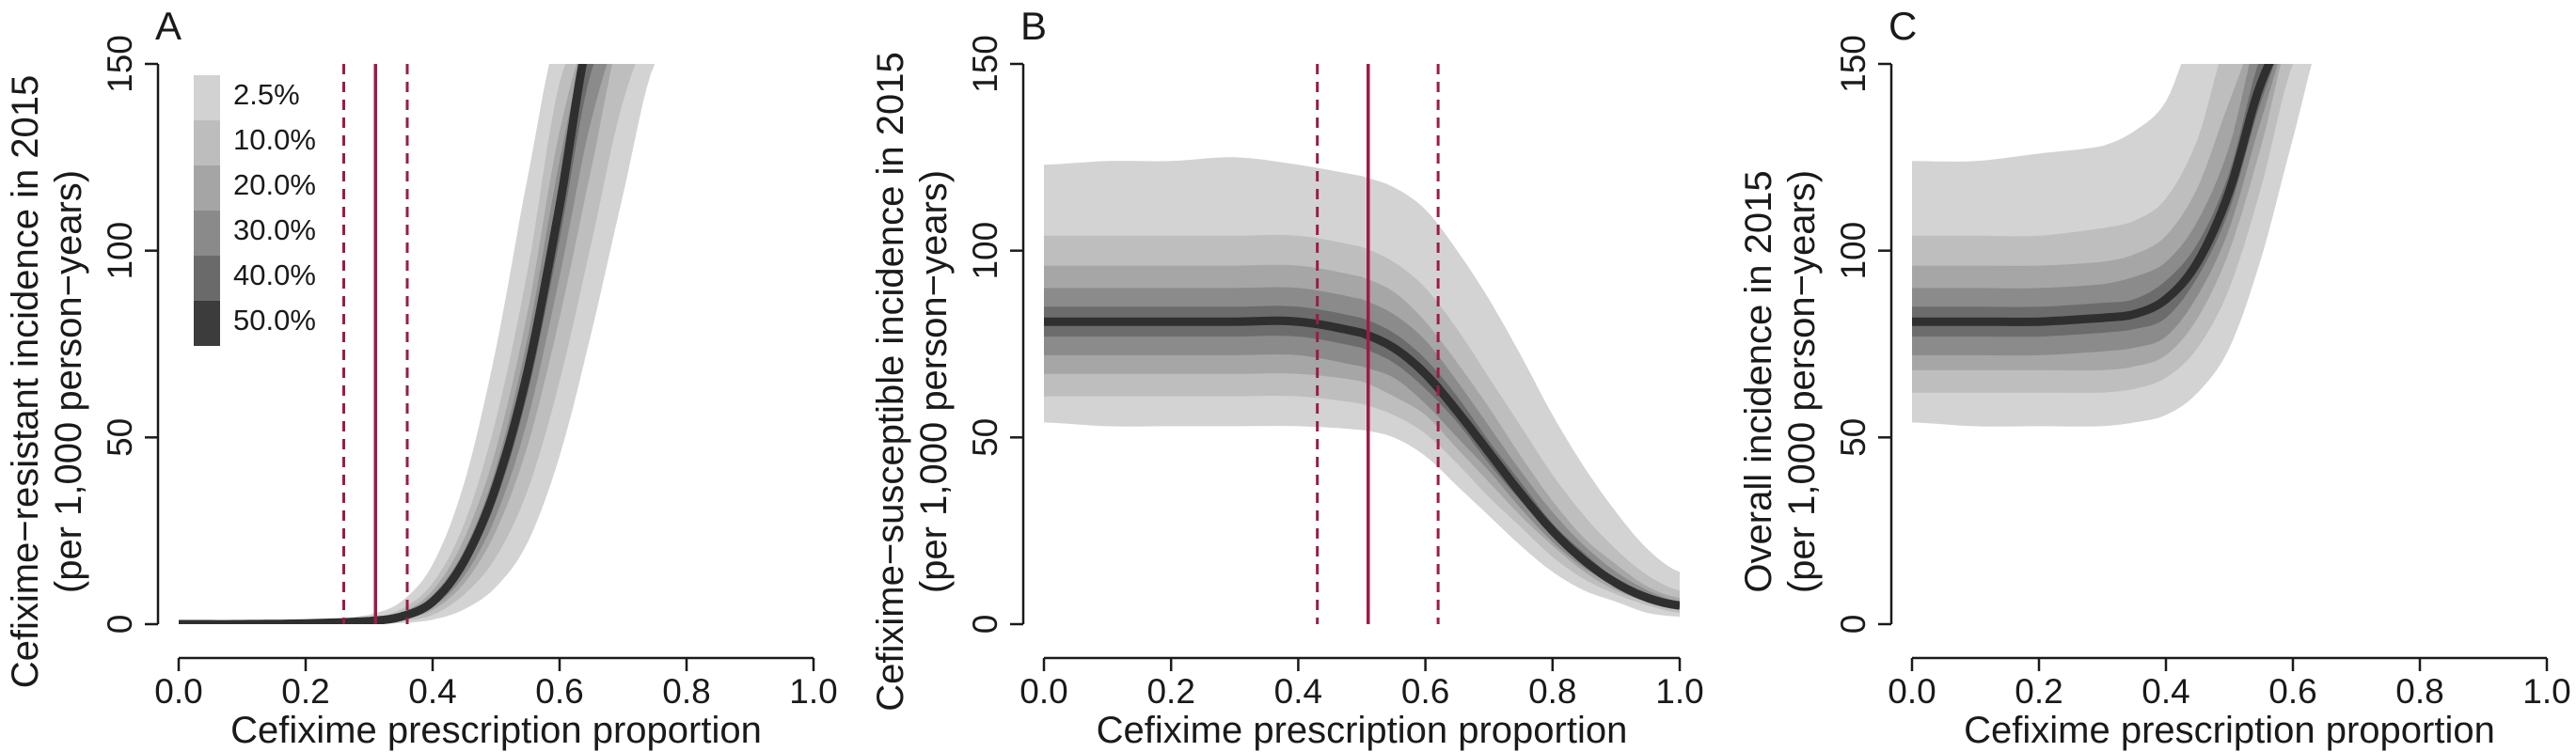  I want to click on legend: 2.5% 10.0% 20.0% 30.0% 40.0% 50.0%, so click(255, 210).